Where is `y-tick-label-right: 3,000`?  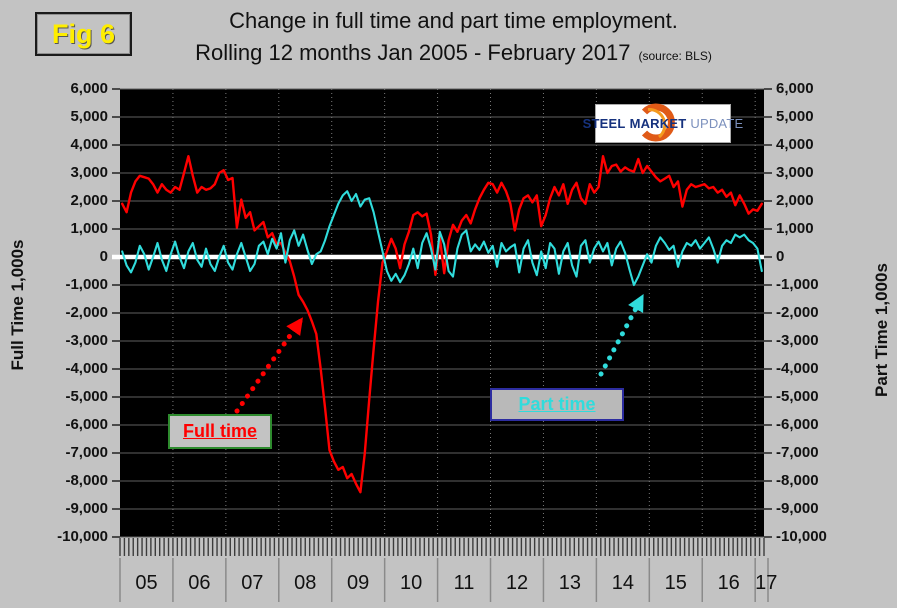 y-tick-label-right: 3,000 is located at coordinates (795, 172).